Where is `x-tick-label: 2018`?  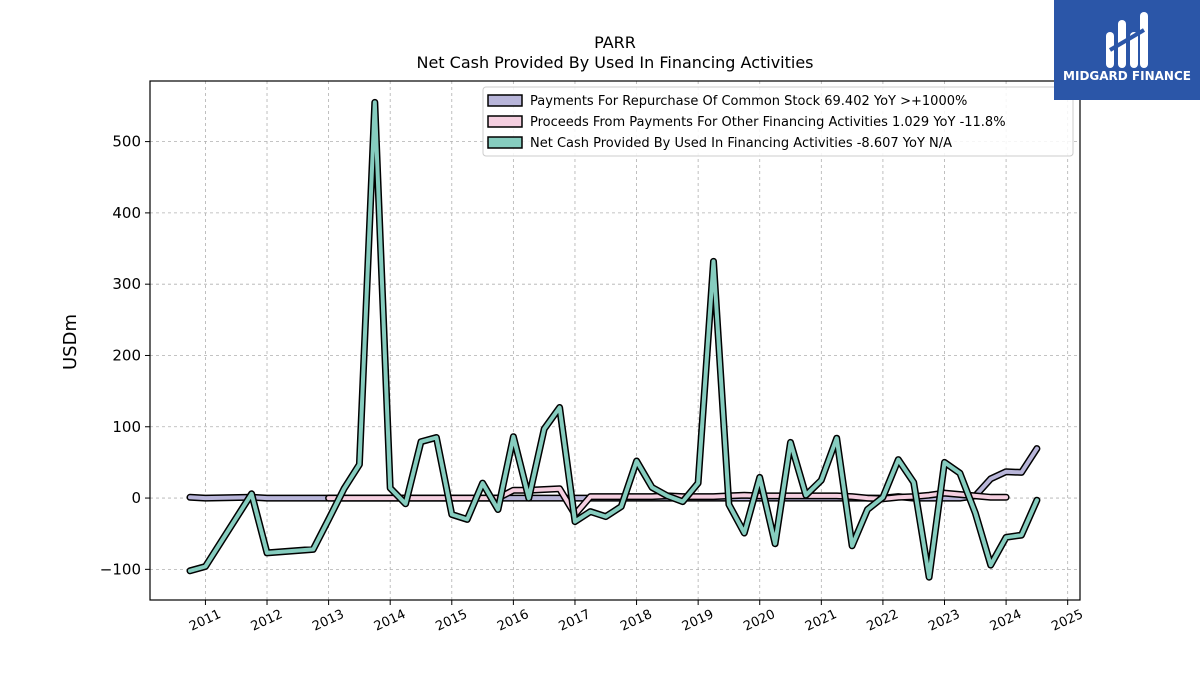
x-tick-label: 2018 is located at coordinates (636, 621).